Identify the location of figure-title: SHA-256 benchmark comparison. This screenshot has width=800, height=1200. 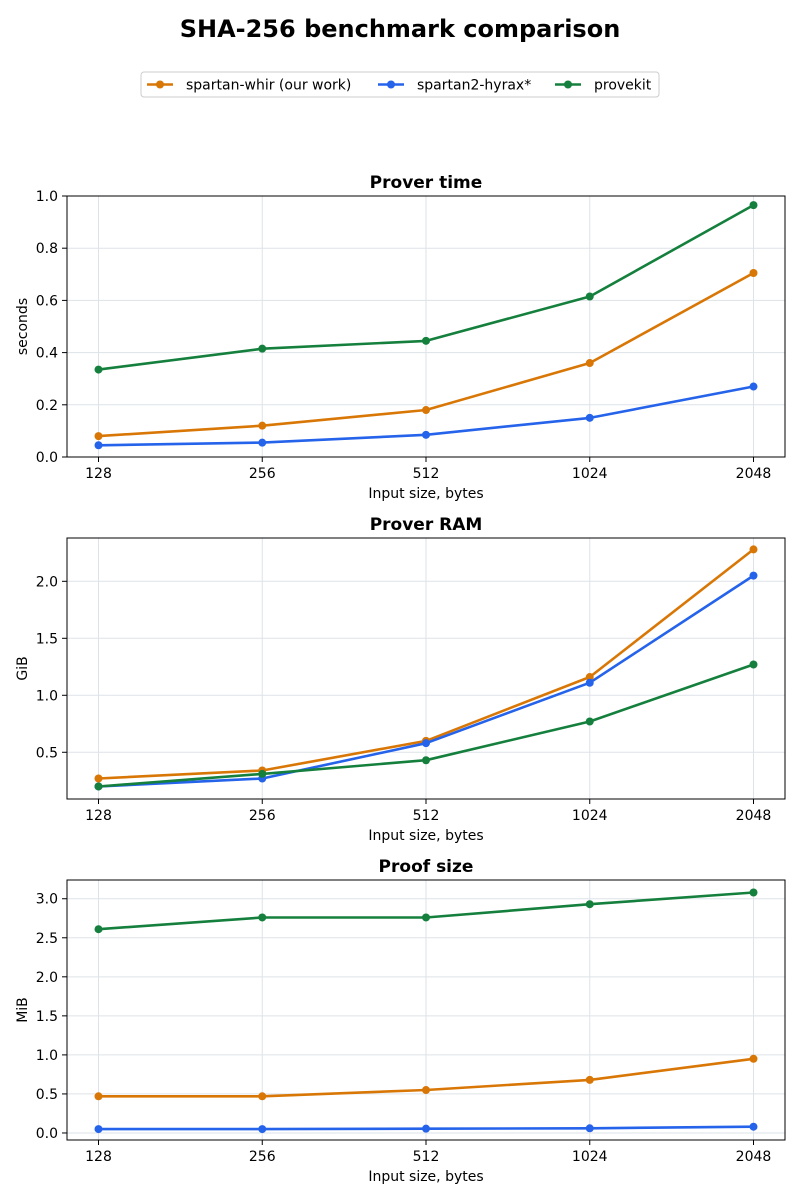
(400, 29).